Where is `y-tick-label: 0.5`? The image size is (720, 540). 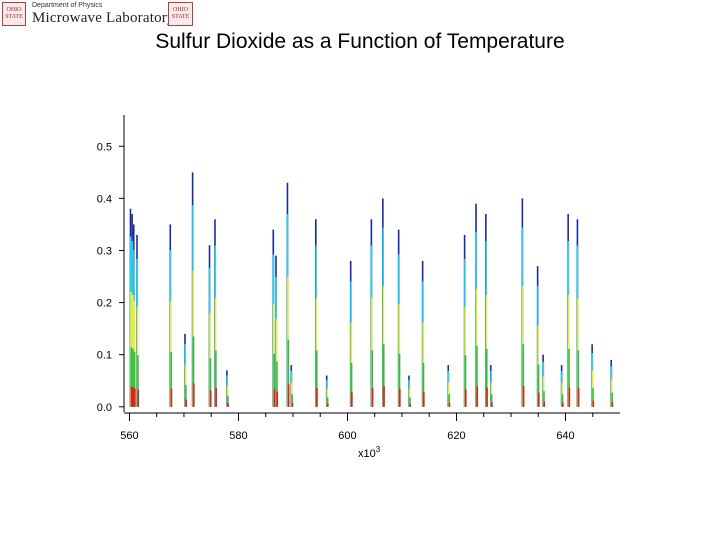 y-tick-label: 0.5 is located at coordinates (104, 147).